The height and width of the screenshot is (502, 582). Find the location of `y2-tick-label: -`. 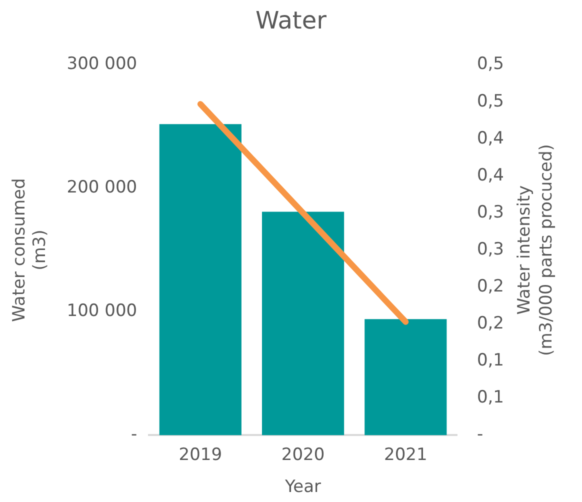

y2-tick-label: - is located at coordinates (480, 434).